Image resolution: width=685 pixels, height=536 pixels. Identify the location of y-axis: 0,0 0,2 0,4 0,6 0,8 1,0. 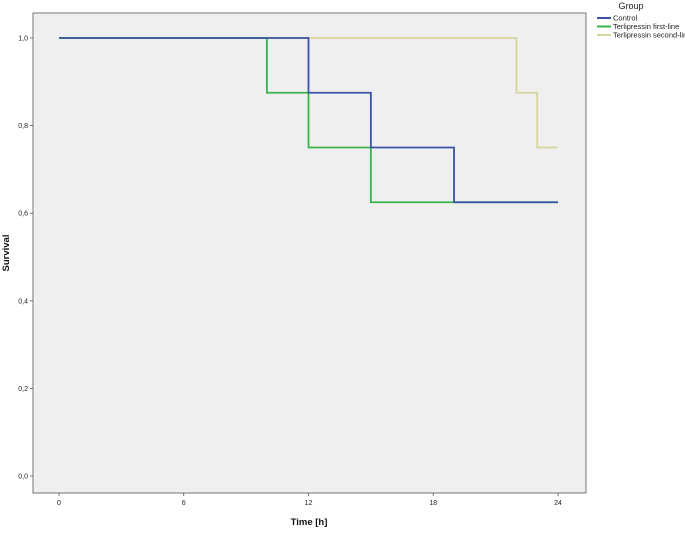
(25, 258).